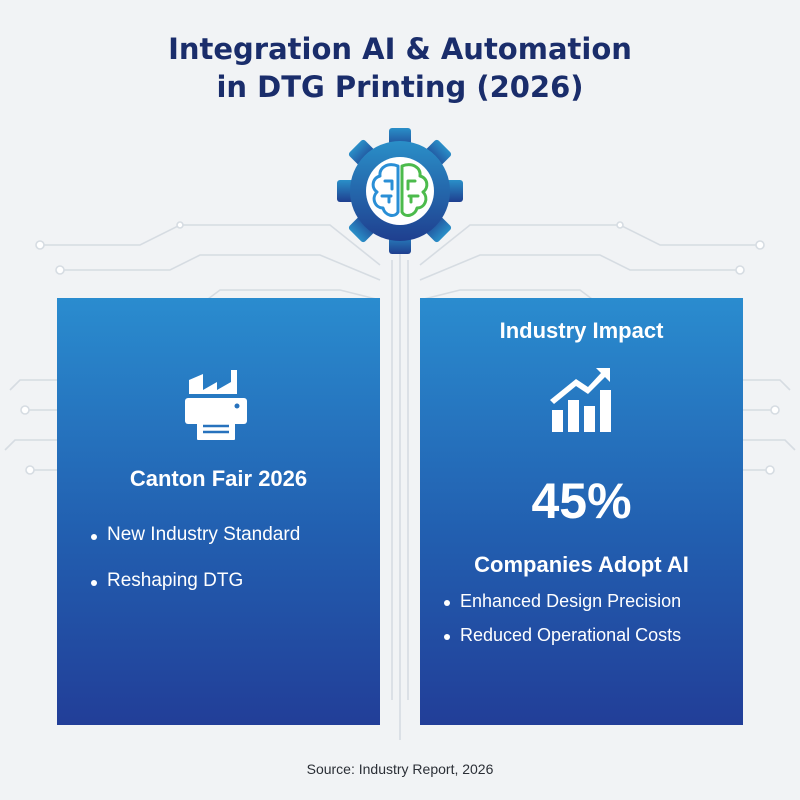  I want to click on canton-fair-heading: Canton Fair 2026, so click(218, 478).